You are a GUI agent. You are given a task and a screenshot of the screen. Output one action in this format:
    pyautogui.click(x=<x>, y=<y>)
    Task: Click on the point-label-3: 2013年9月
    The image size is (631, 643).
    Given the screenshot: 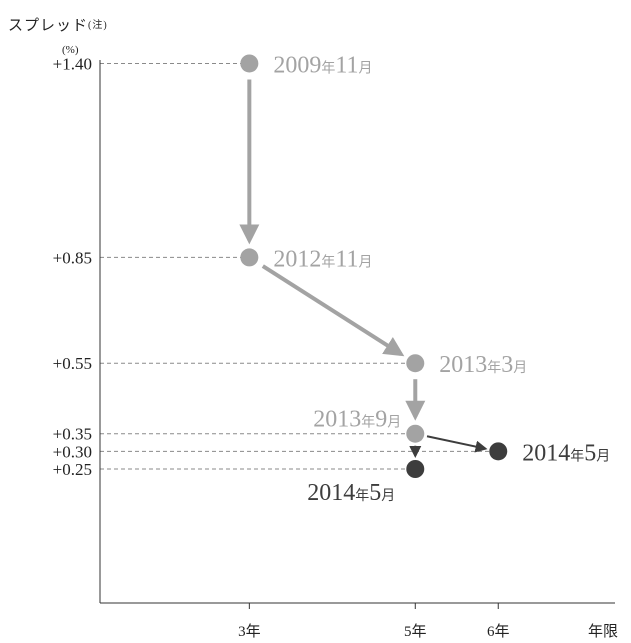 What is the action you would take?
    pyautogui.click(x=357, y=420)
    